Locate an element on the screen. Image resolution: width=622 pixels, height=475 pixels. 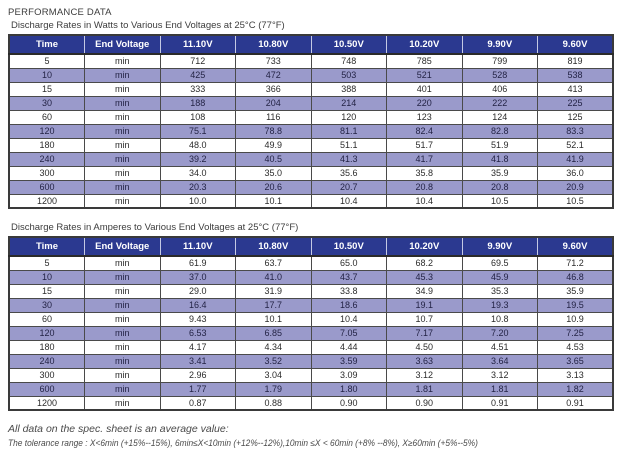
table-cell: 225 is located at coordinates (575, 103).